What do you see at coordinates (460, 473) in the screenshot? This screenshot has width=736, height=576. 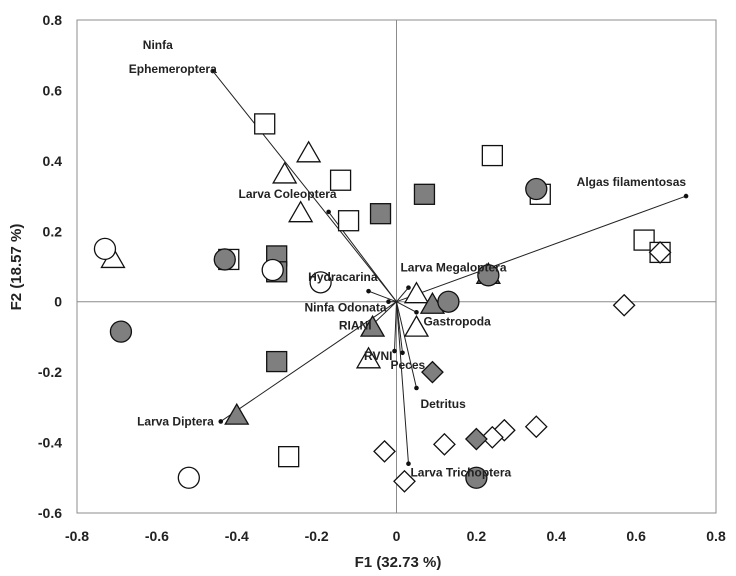 I see `vector-label: Larva Trichoptera` at bounding box center [460, 473].